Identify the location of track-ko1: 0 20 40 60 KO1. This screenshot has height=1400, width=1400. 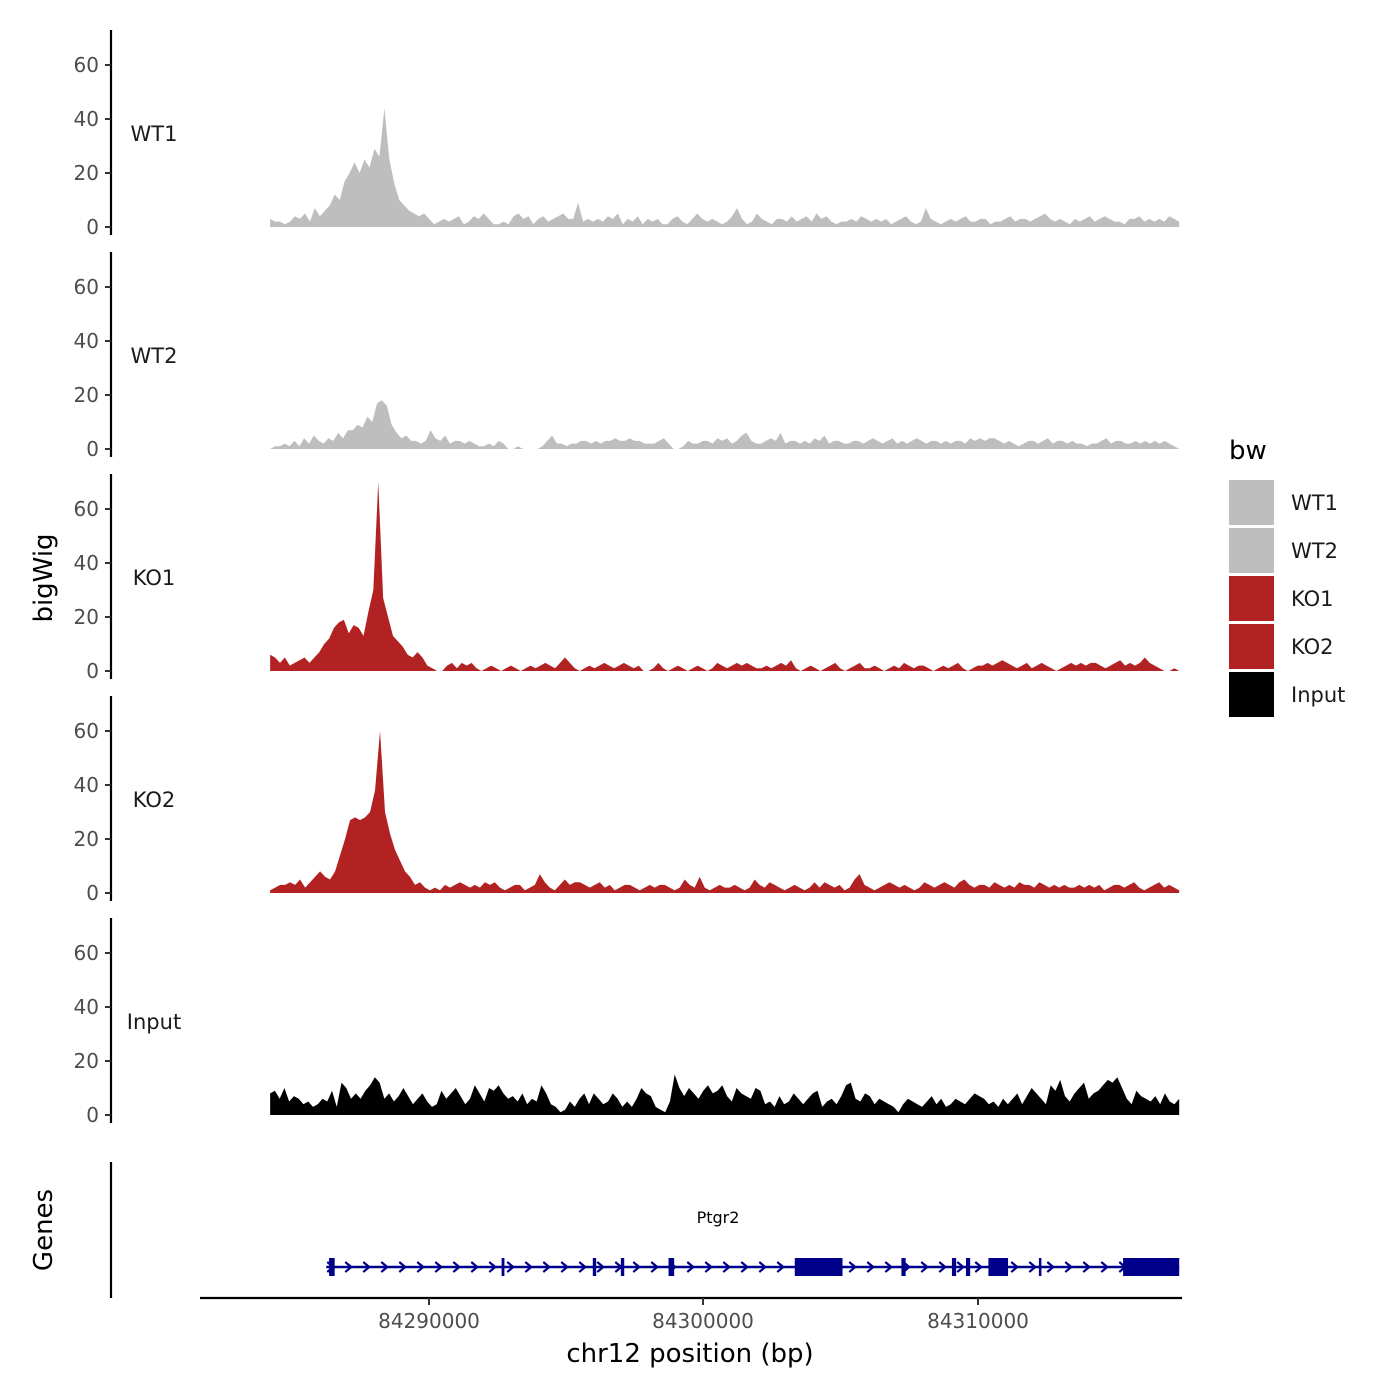
(627, 578).